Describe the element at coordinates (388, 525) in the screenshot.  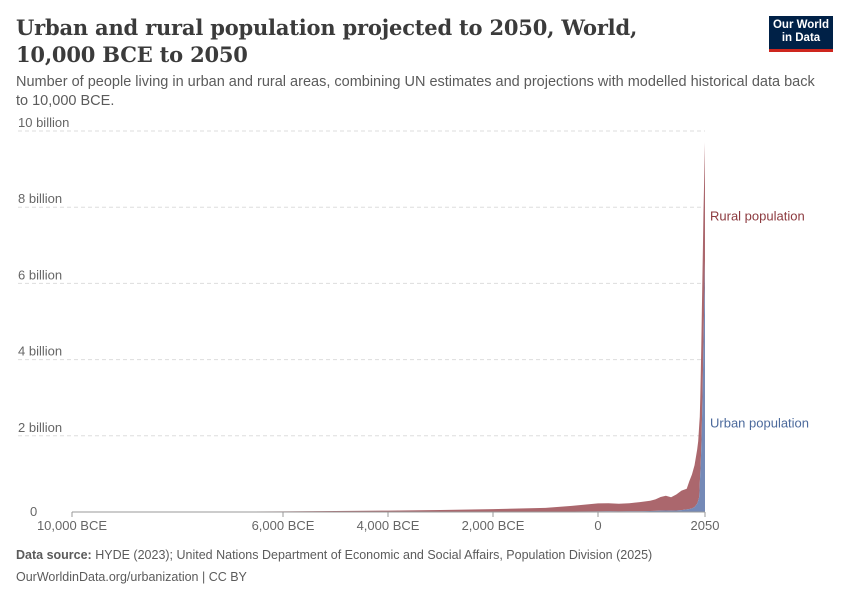
I see `x-tick-label: 4,000 BCE` at that location.